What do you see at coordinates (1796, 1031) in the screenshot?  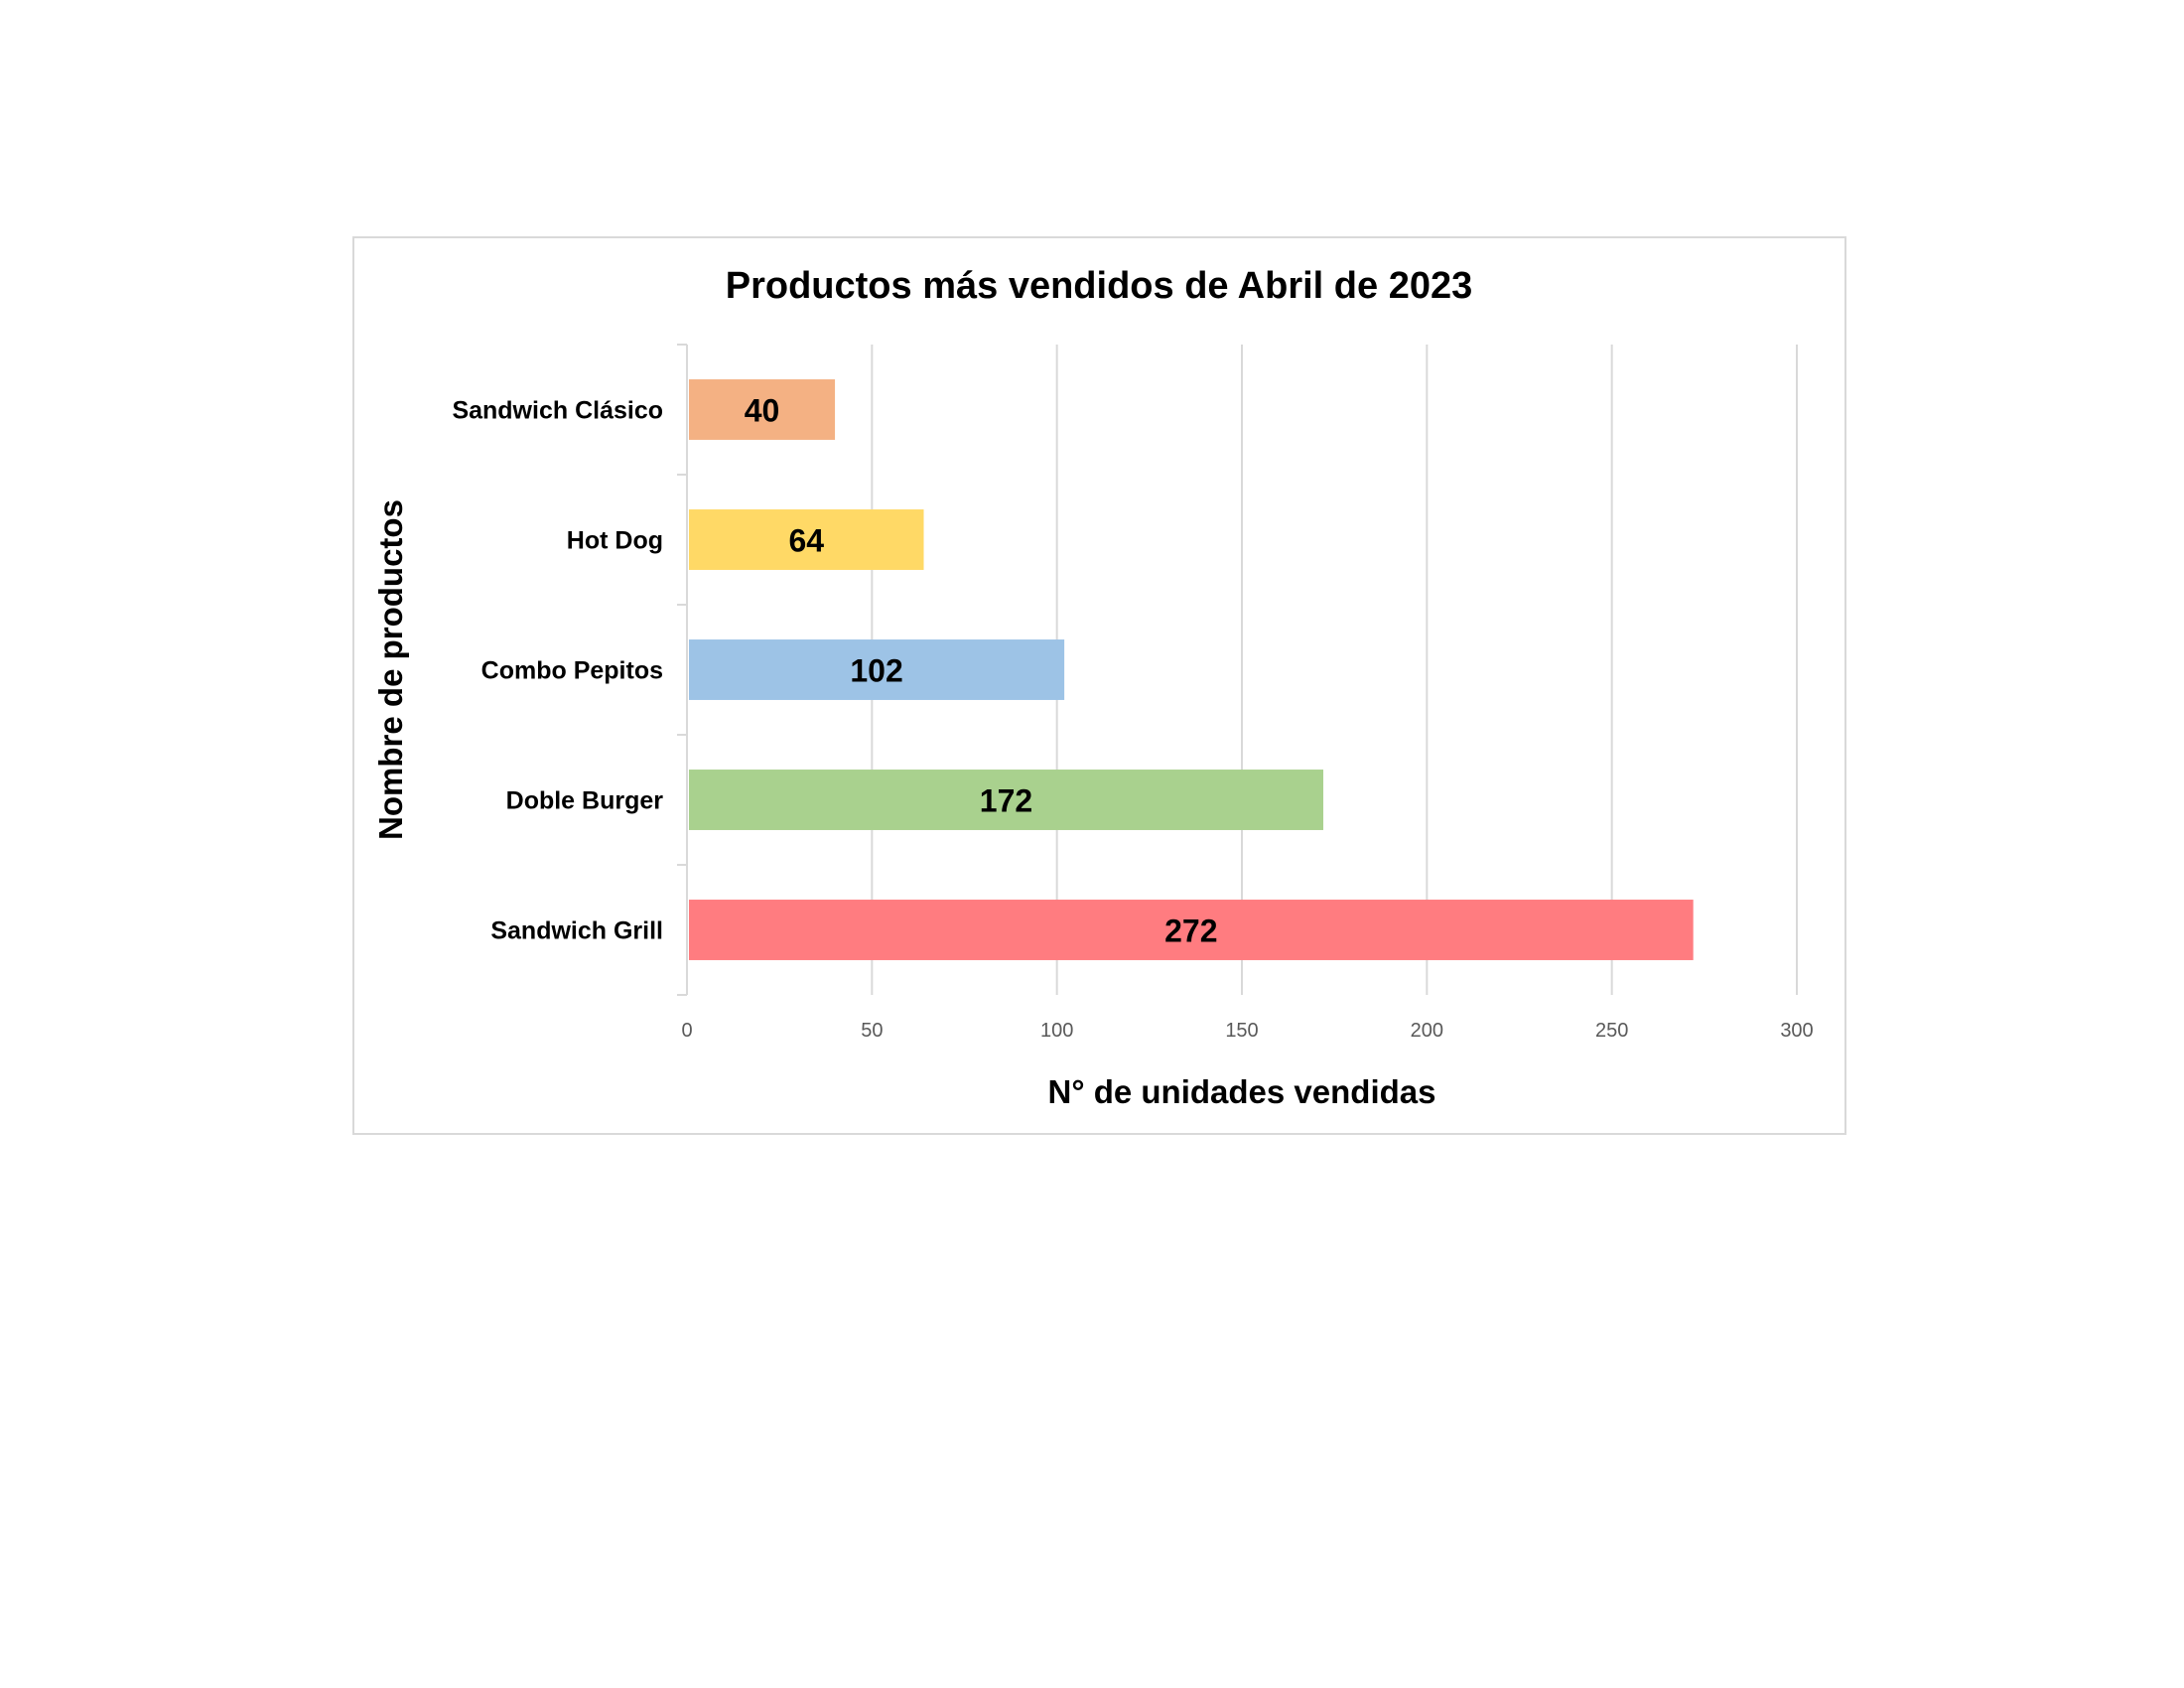 I see `x-tick-label: 300` at bounding box center [1796, 1031].